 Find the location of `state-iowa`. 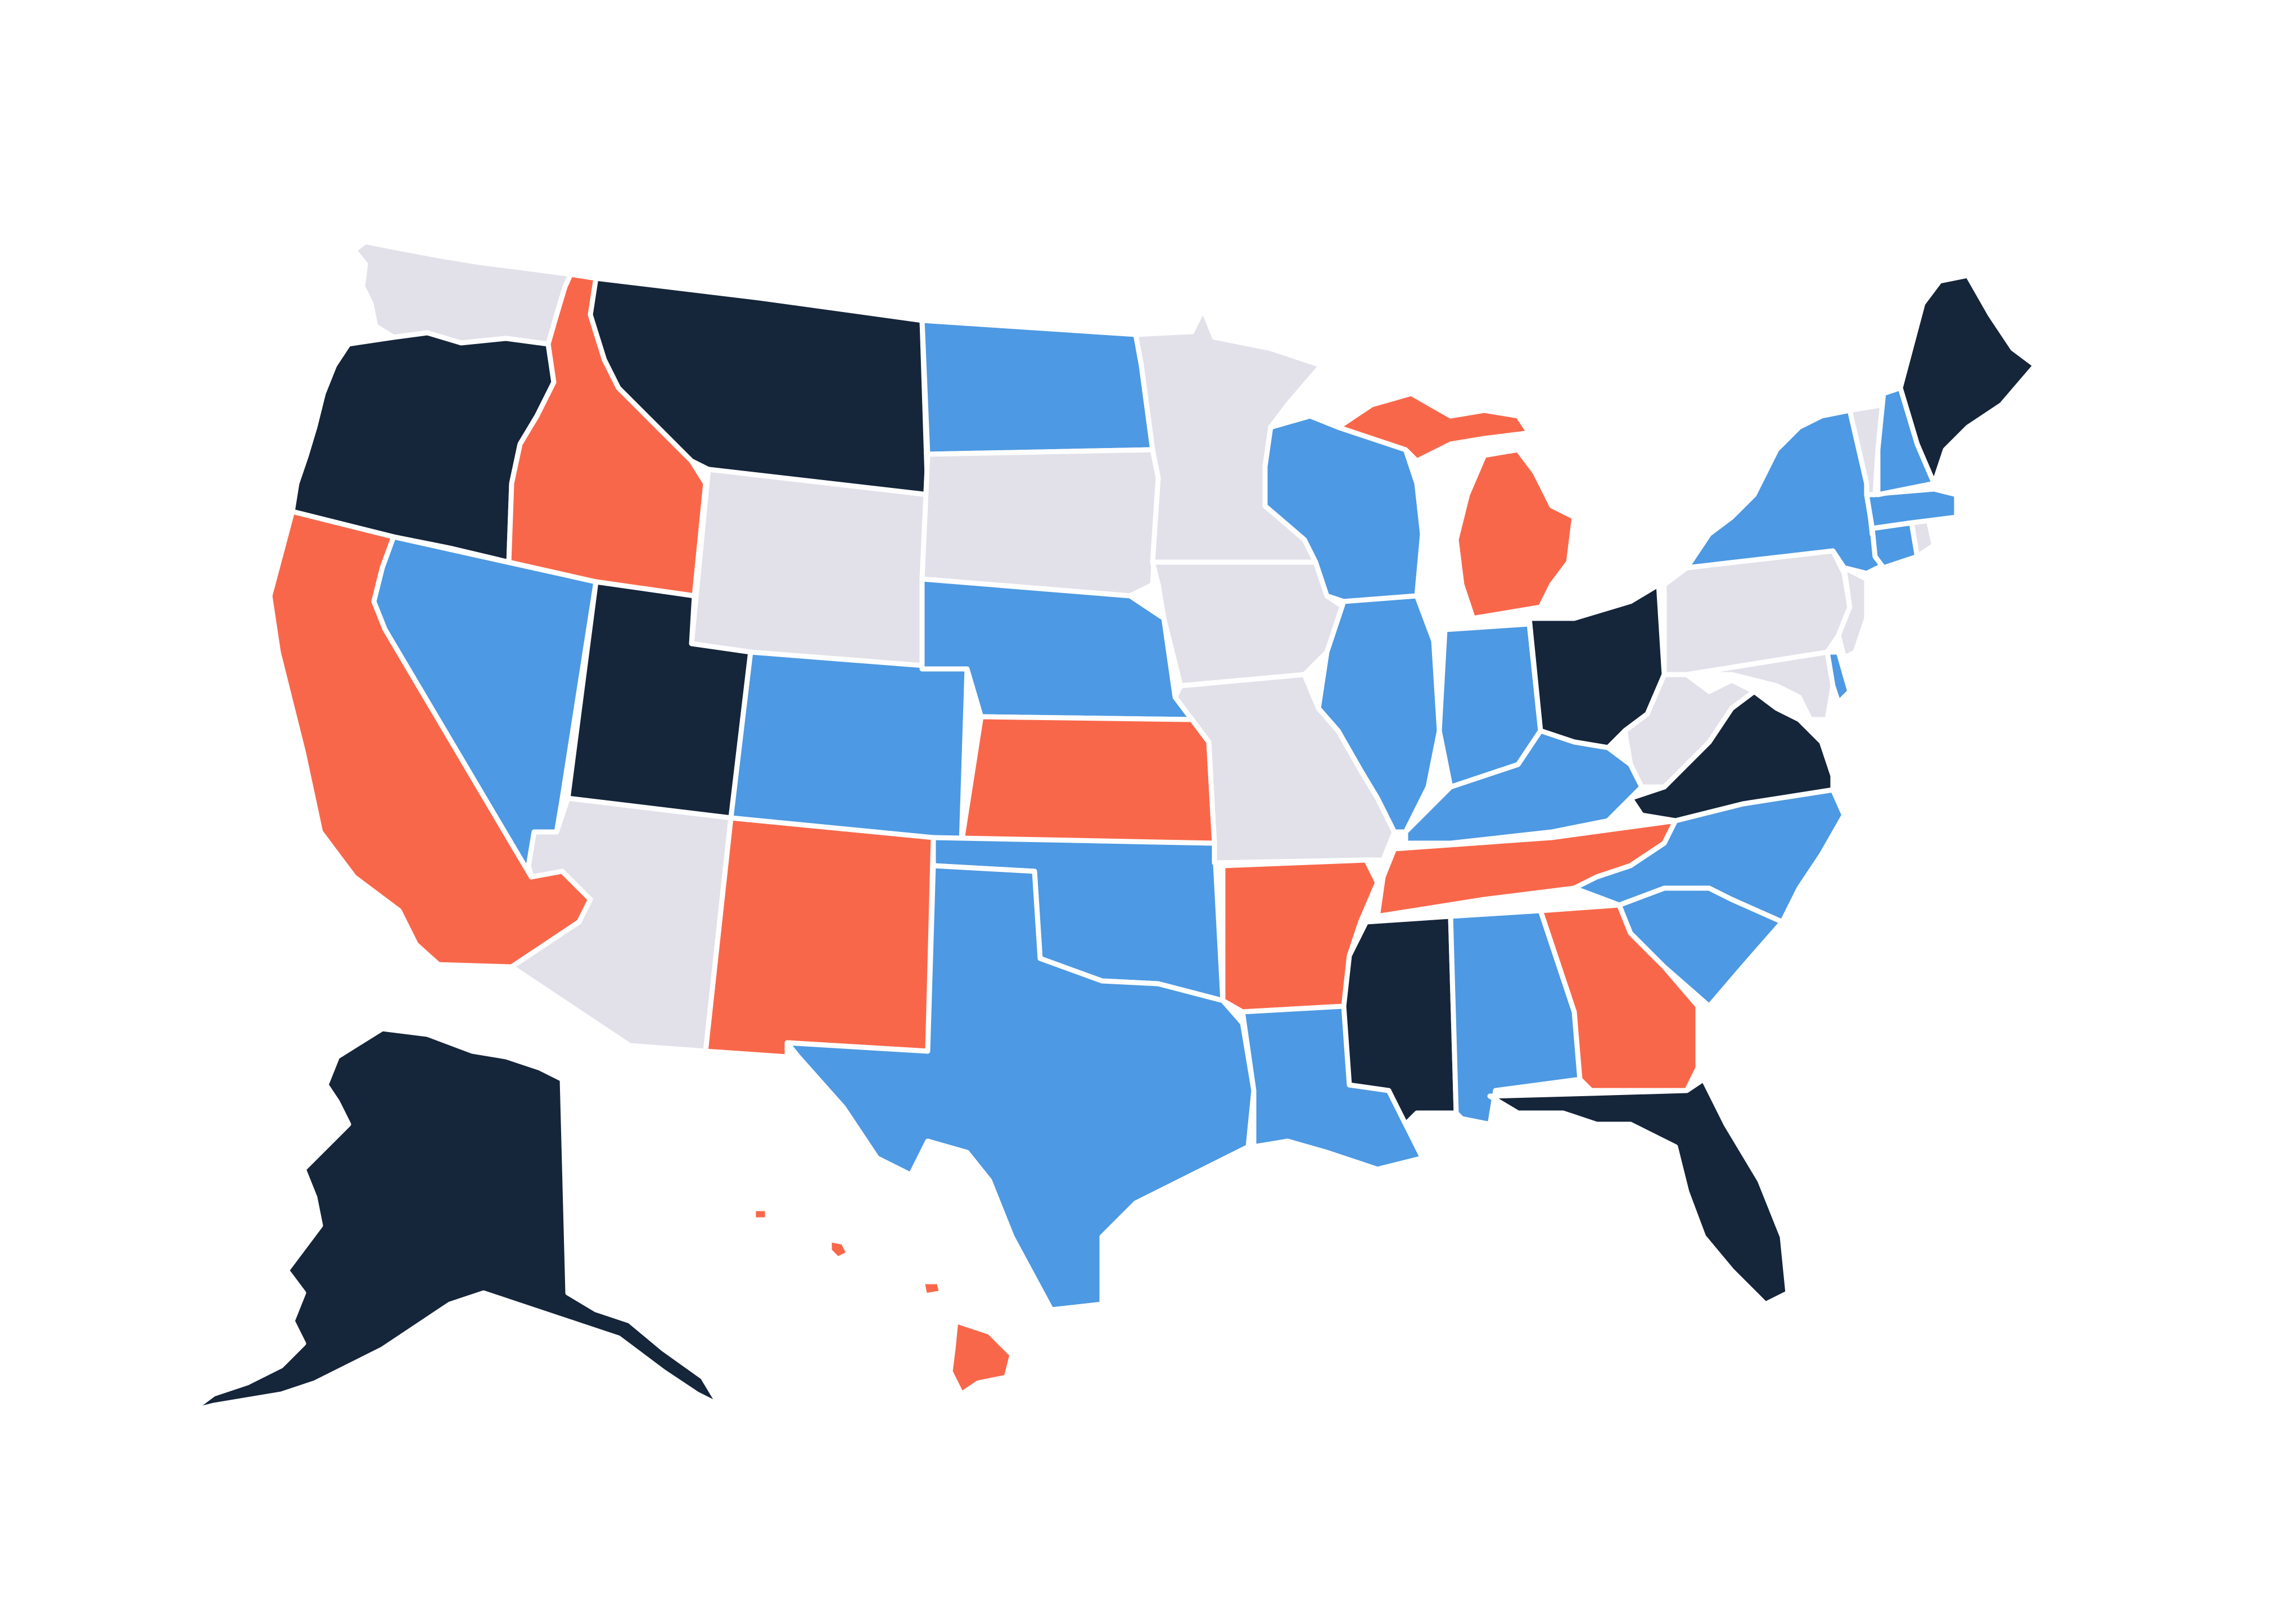

state-iowa is located at coordinates (1248, 624).